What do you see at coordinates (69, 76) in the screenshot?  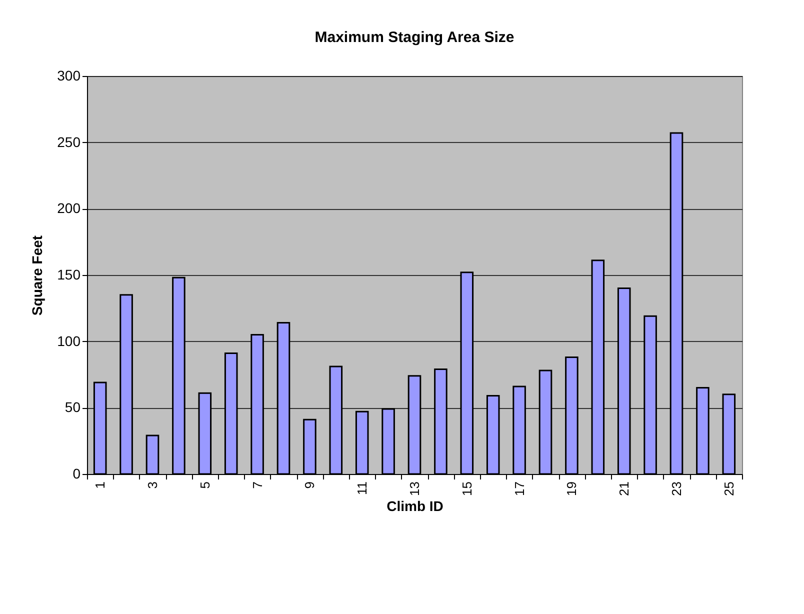 I see `y-tick-label: 300` at bounding box center [69, 76].